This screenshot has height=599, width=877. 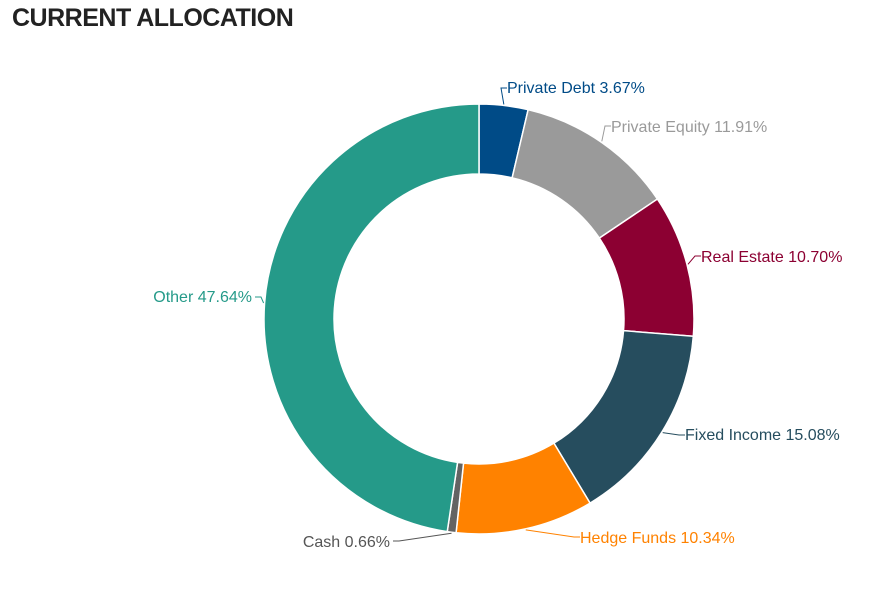 What do you see at coordinates (694, 260) in the screenshot?
I see `leader-line-real-estate` at bounding box center [694, 260].